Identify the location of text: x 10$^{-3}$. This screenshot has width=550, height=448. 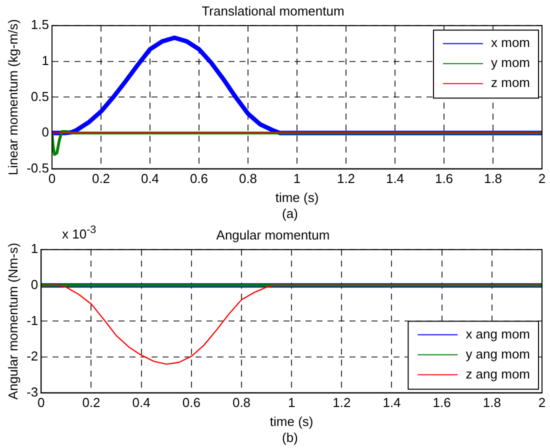
(79, 233).